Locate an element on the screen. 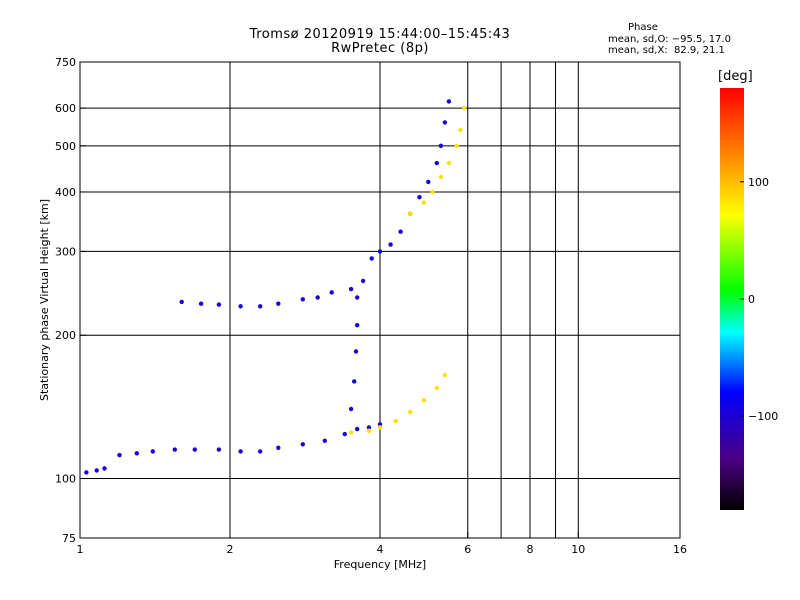 The height and width of the screenshot is (600, 800). colorbar-ticks: 100 0 −100 is located at coordinates (759, 299).